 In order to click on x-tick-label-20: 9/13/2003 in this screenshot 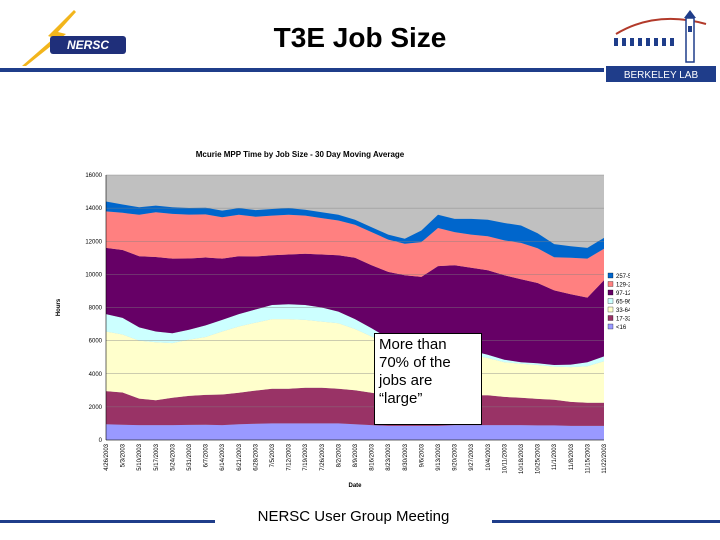, I will do `click(439, 456)`.